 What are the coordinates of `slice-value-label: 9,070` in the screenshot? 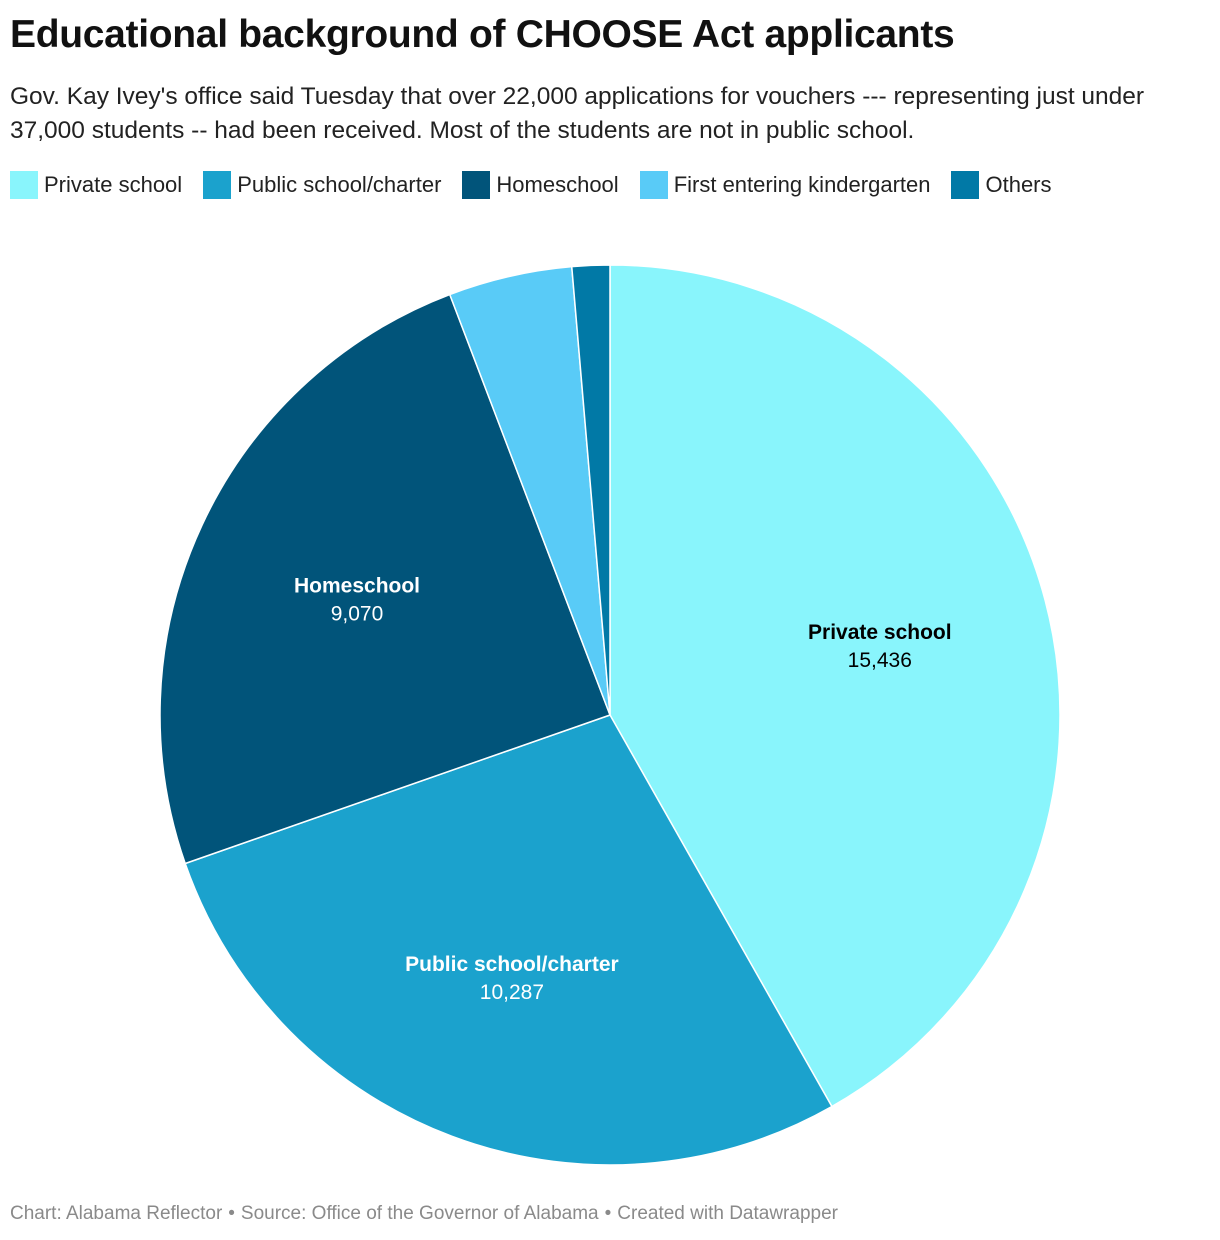 It's located at (357, 613).